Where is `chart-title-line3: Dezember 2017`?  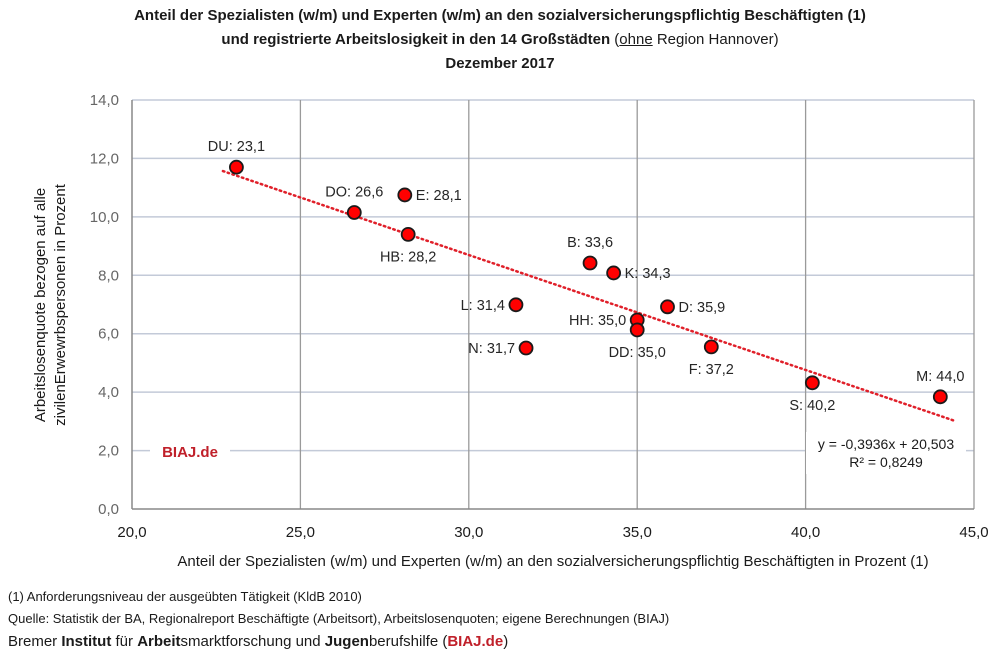
chart-title-line3: Dezember 2017 is located at coordinates (500, 63).